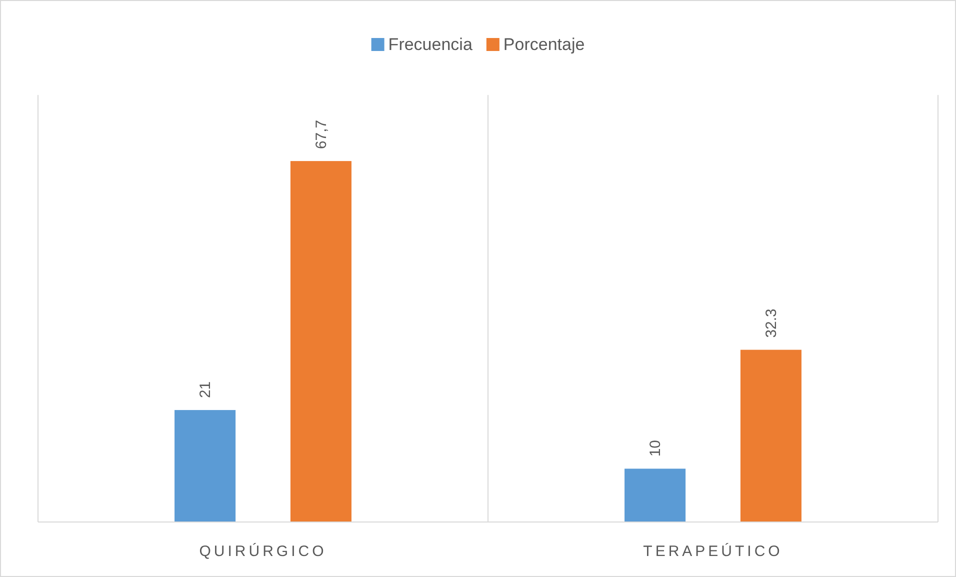  I want to click on legend-label: Frecuencia, so click(430, 44).